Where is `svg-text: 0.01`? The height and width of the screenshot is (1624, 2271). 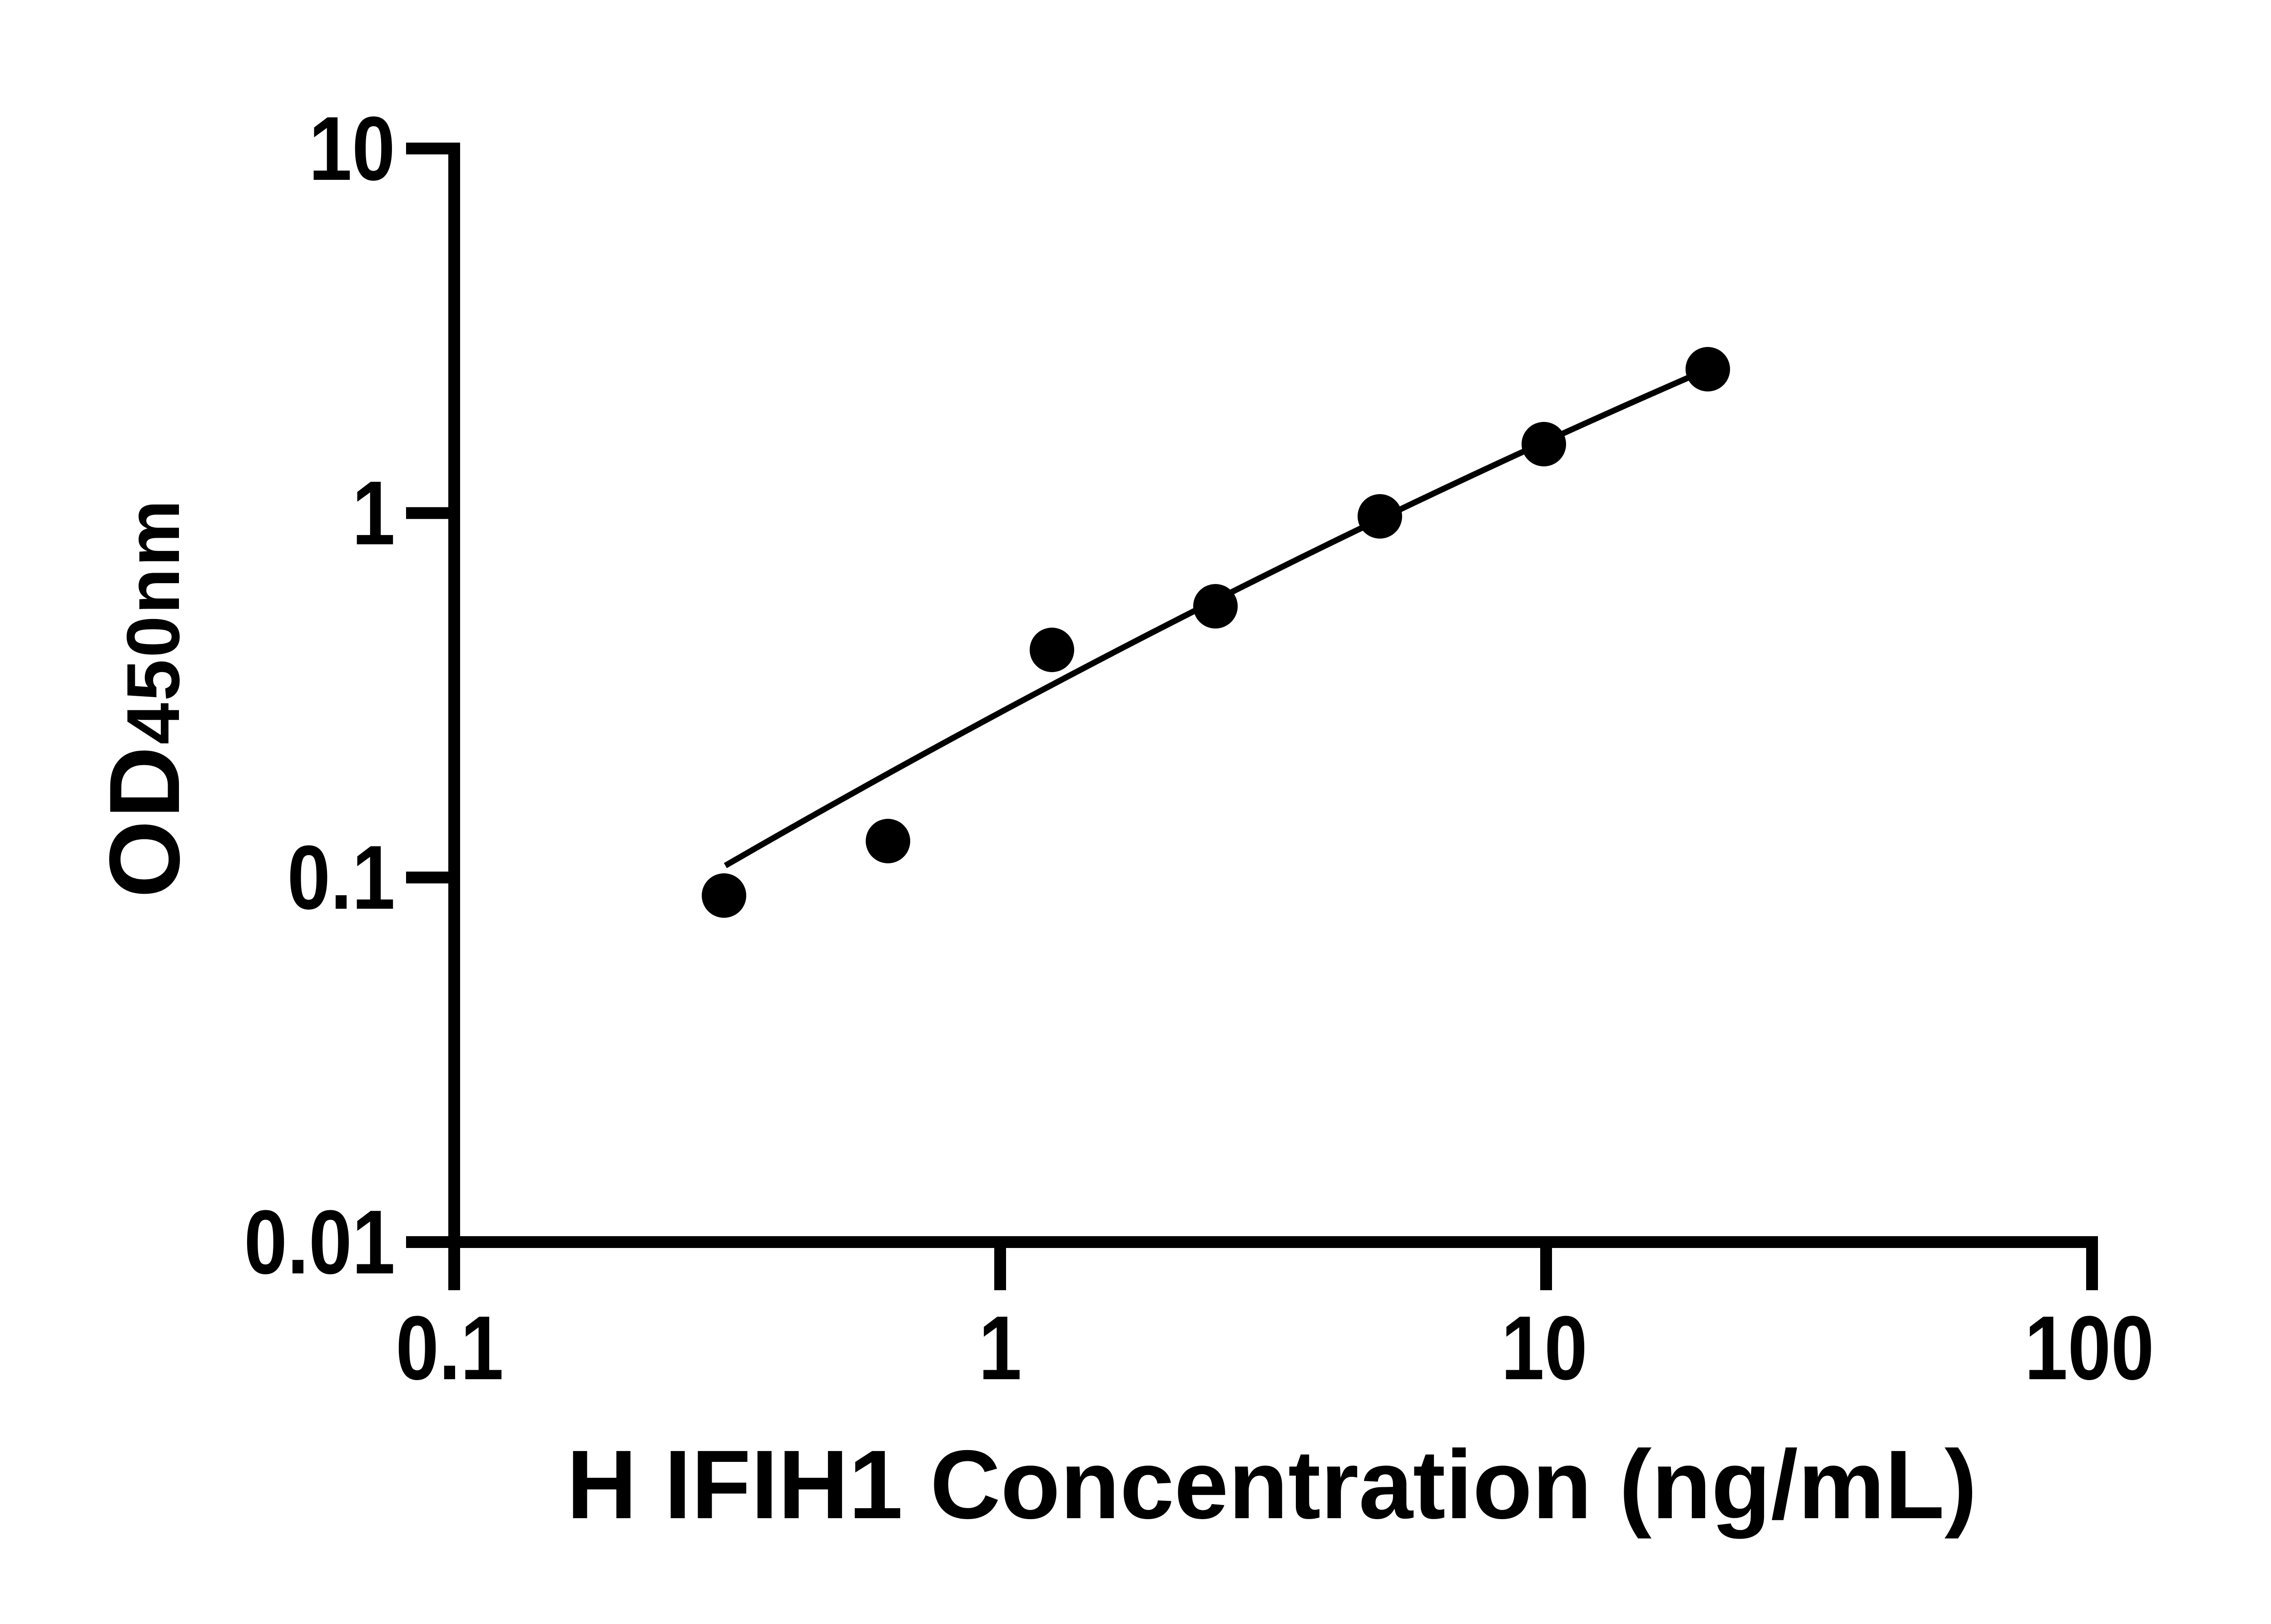
svg-text: 0.01 is located at coordinates (319, 1242).